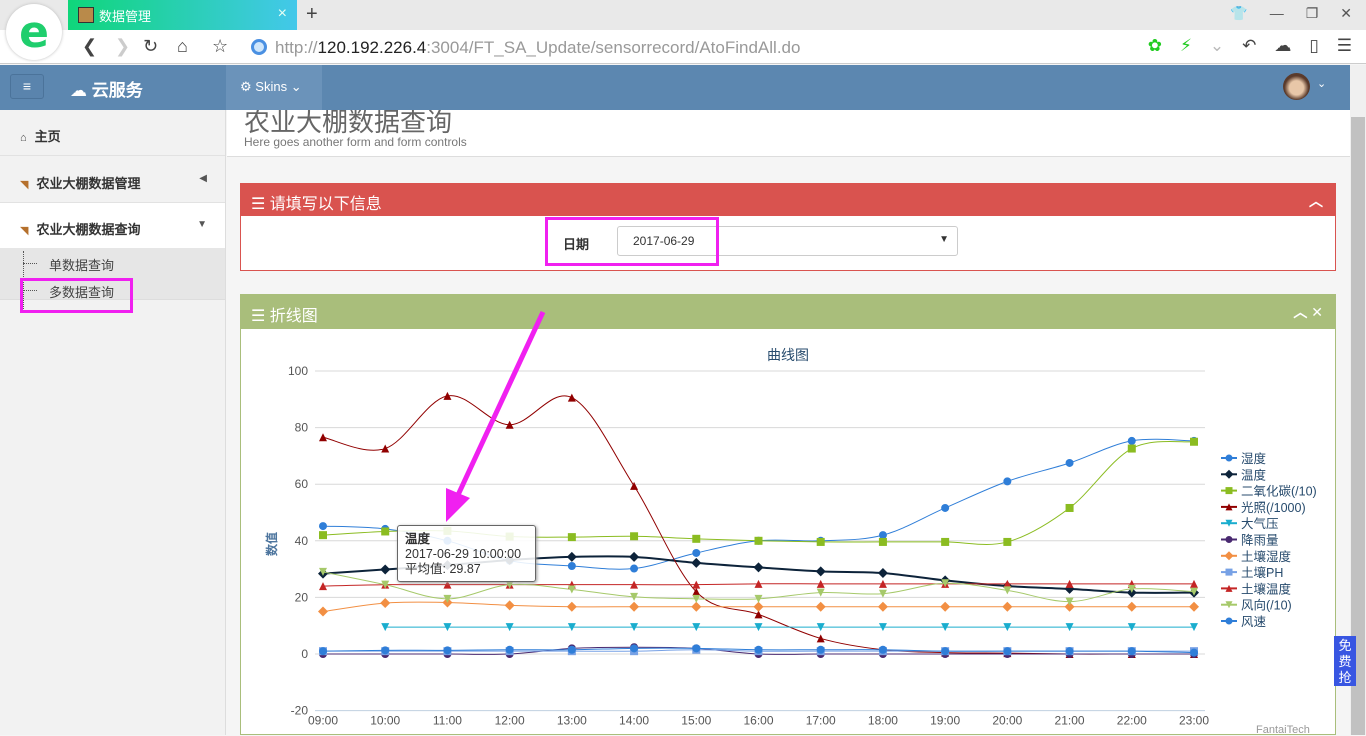 The image size is (1366, 736). What do you see at coordinates (944, 239) in the screenshot?
I see `caret-down-icon: ▼` at bounding box center [944, 239].